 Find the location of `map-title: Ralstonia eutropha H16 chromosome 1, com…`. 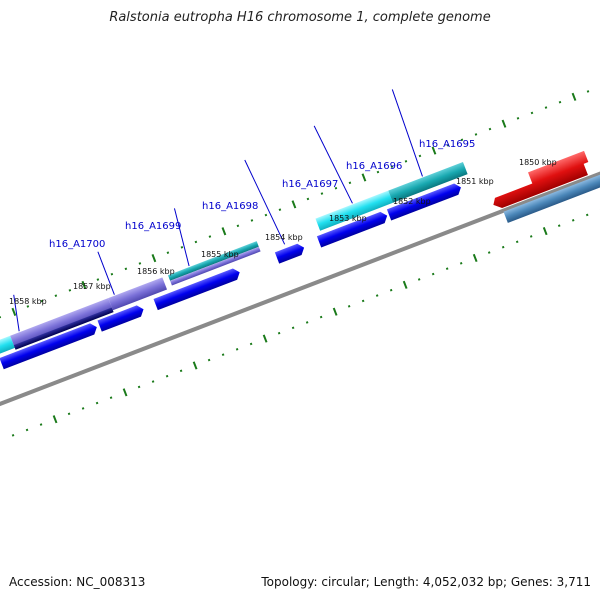

map-title: Ralstonia eutropha H16 chromosome 1, com… is located at coordinates (300, 17).